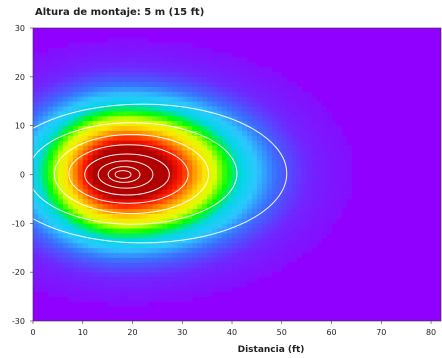 The image size is (442, 358). Describe the element at coordinates (132, 332) in the screenshot. I see `x-tick-label: 20` at that location.